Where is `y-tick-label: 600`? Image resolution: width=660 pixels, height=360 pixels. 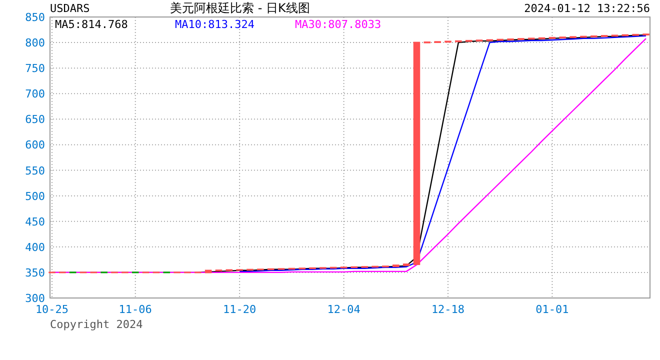
y-tick-label: 600 is located at coordinates (35, 145).